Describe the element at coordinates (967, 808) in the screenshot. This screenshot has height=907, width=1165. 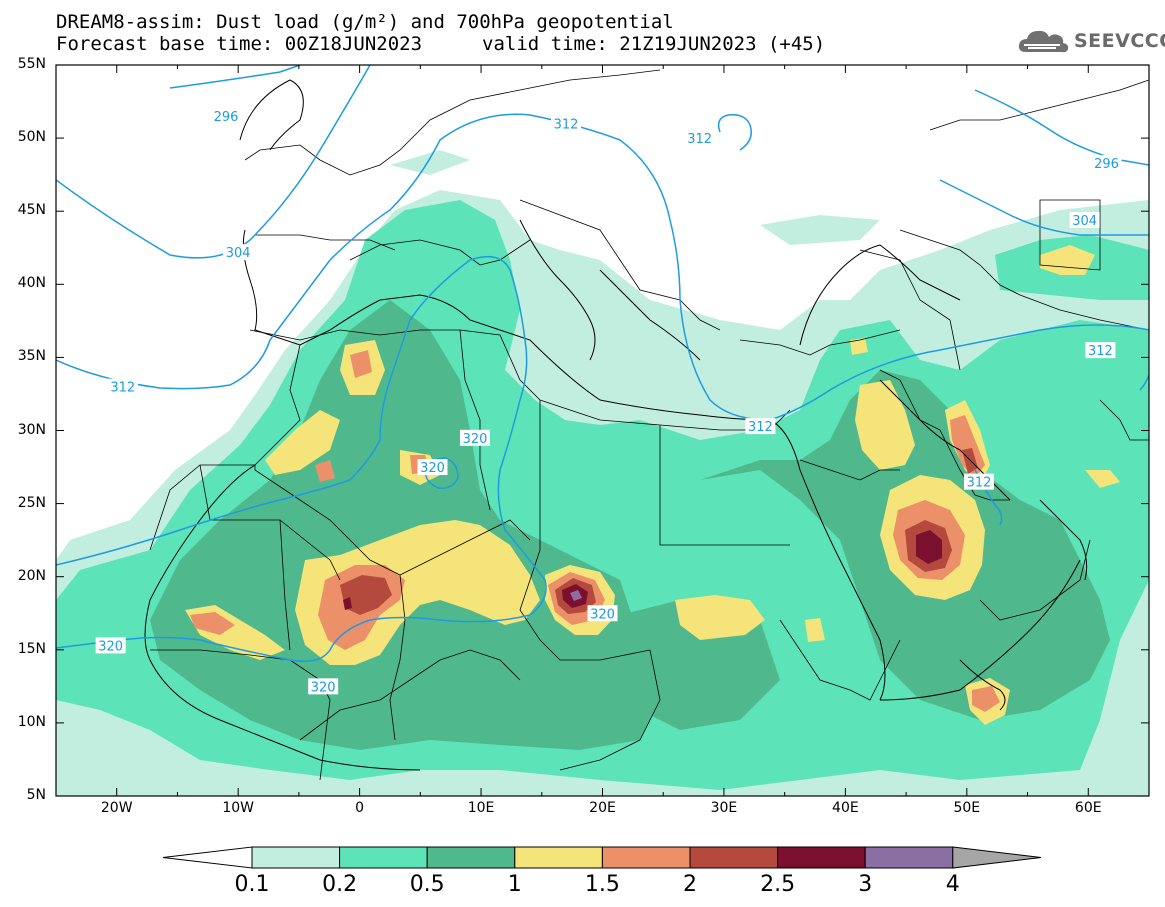
I see `lon-label: 50E` at that location.